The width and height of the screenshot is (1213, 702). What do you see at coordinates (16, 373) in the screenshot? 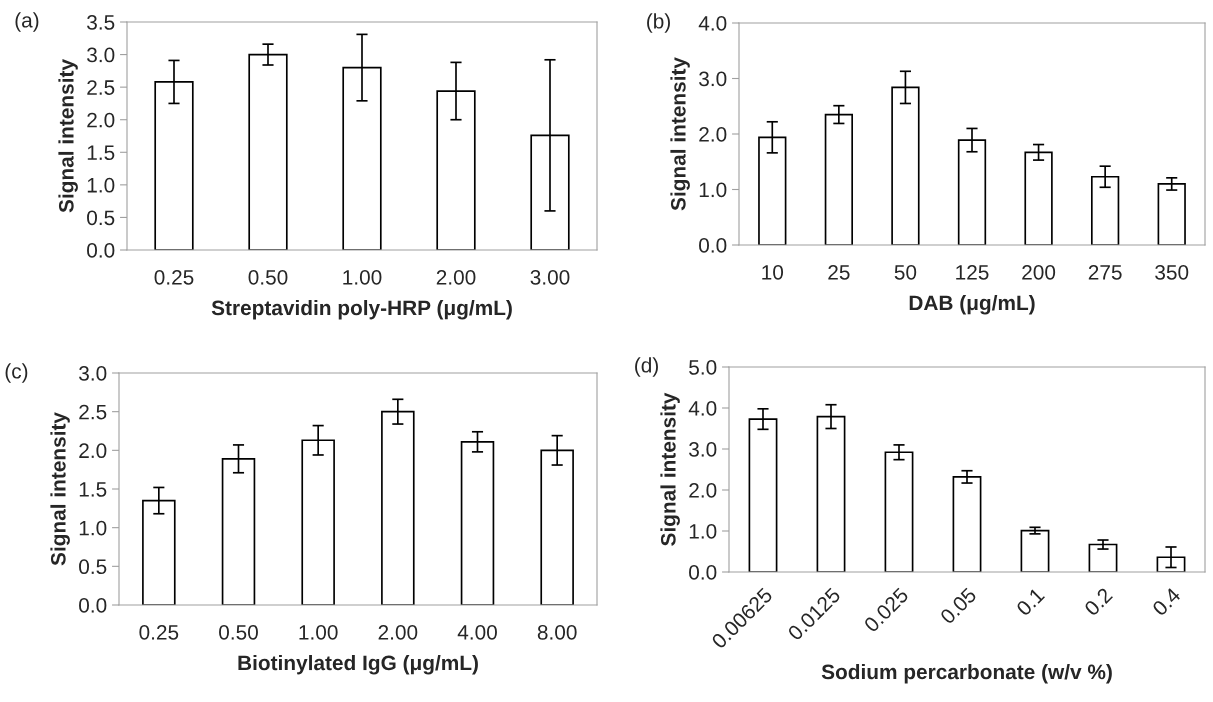
I see `text: (c)` at bounding box center [16, 373].